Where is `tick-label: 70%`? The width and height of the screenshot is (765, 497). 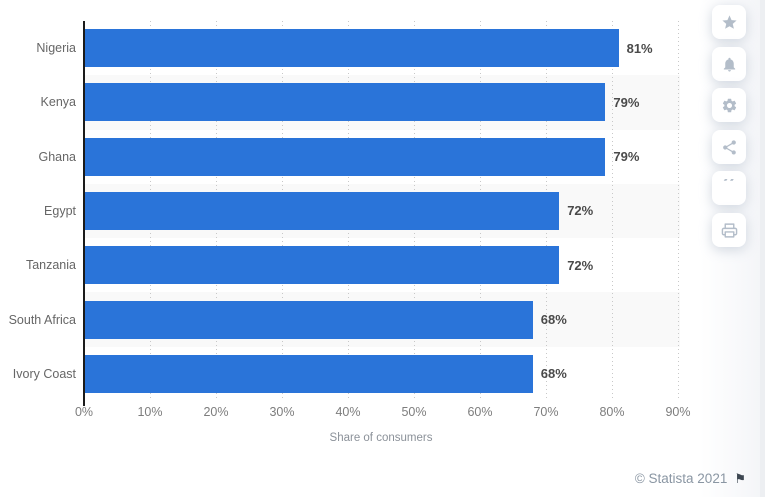
tick-label: 70% is located at coordinates (546, 412).